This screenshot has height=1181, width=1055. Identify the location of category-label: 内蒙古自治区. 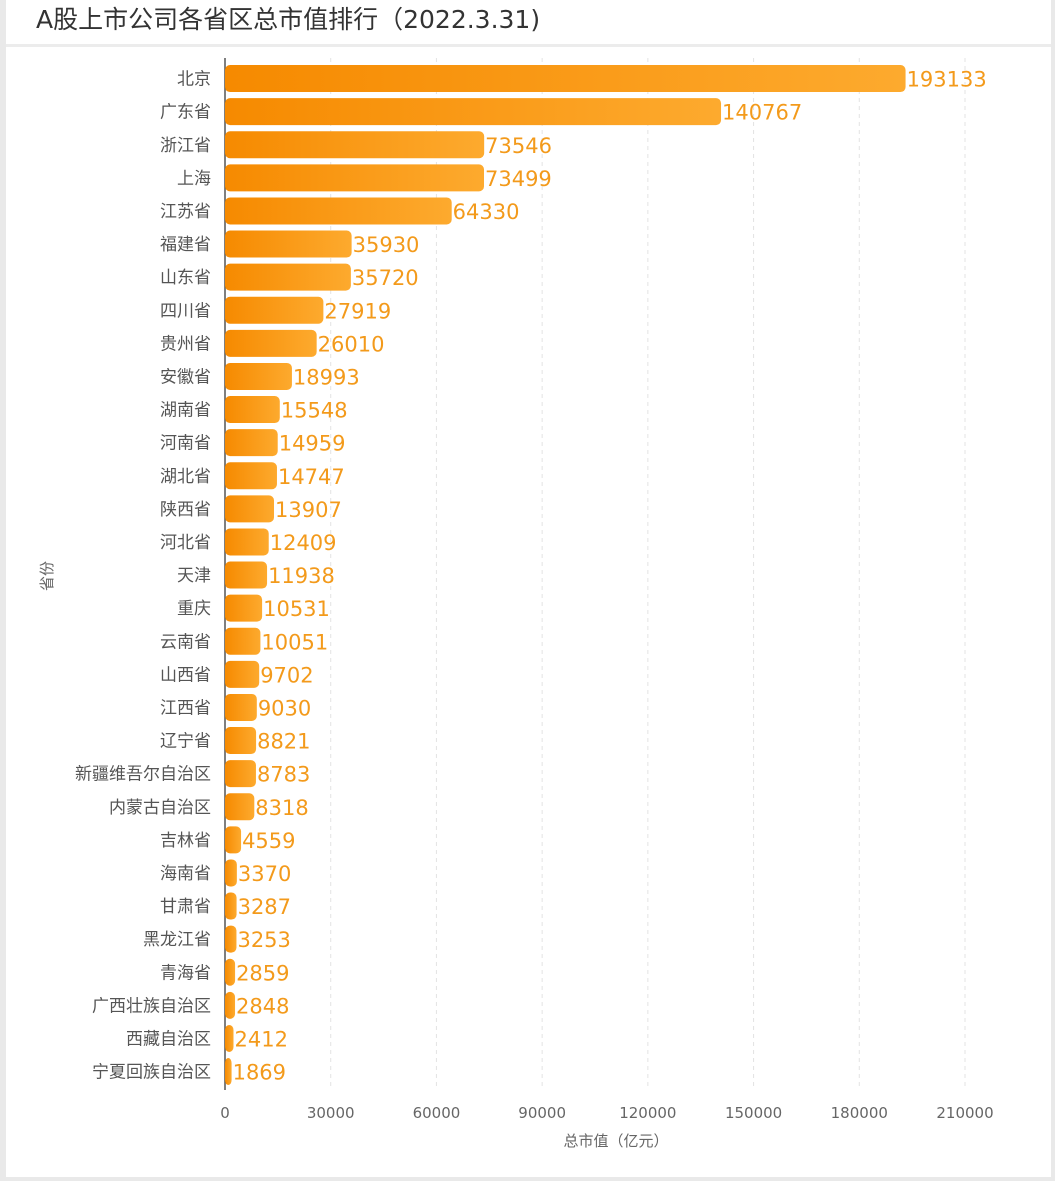
(160, 808).